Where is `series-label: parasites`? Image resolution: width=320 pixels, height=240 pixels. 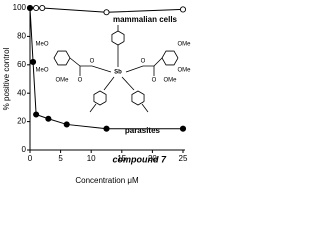 series-label: parasites is located at coordinates (143, 130).